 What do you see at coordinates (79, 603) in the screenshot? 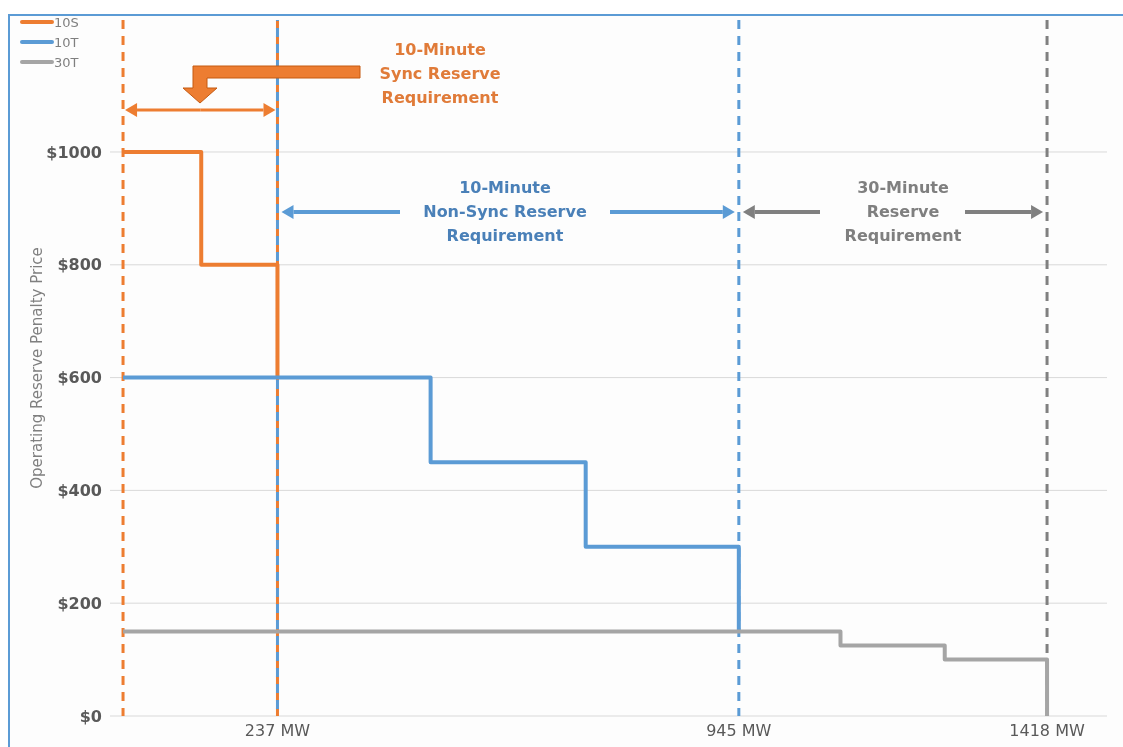
I see `y-tick-label: $200` at bounding box center [79, 603].